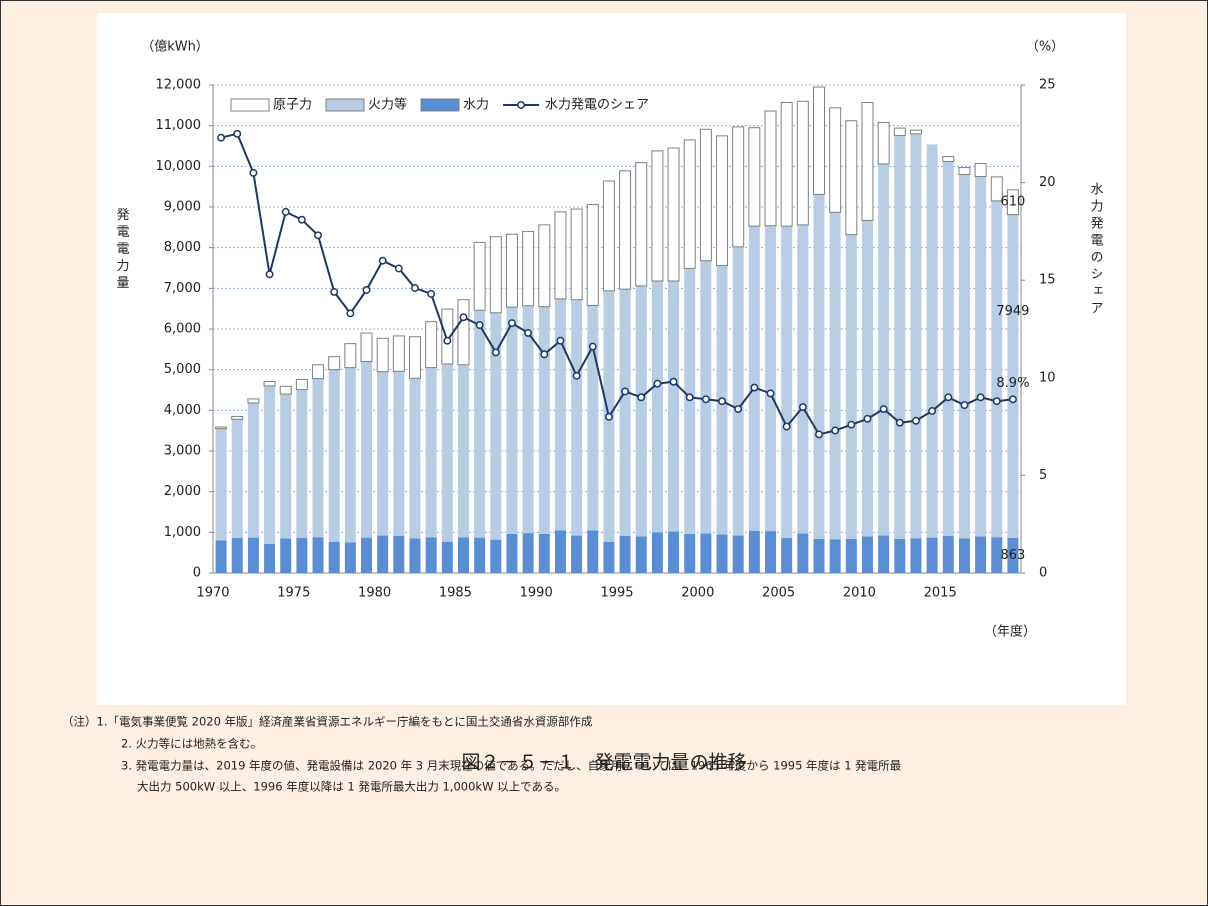  Describe the element at coordinates (182, 288) in the screenshot. I see `y-tick-label: 7,000` at that location.